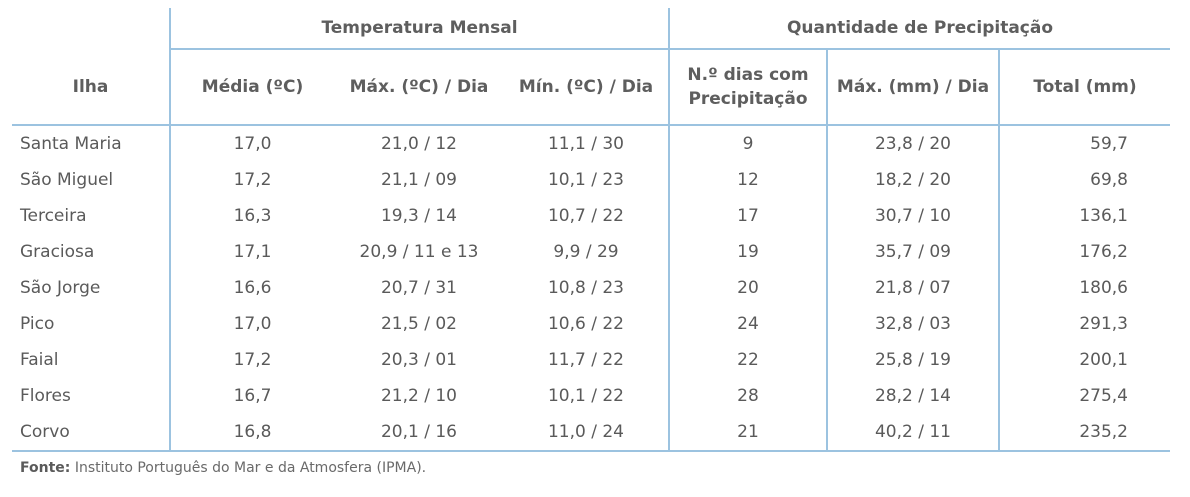 The image size is (1190, 497). Describe the element at coordinates (1084, 396) in the screenshot. I see `cell-total-rain: 275,4` at that location.